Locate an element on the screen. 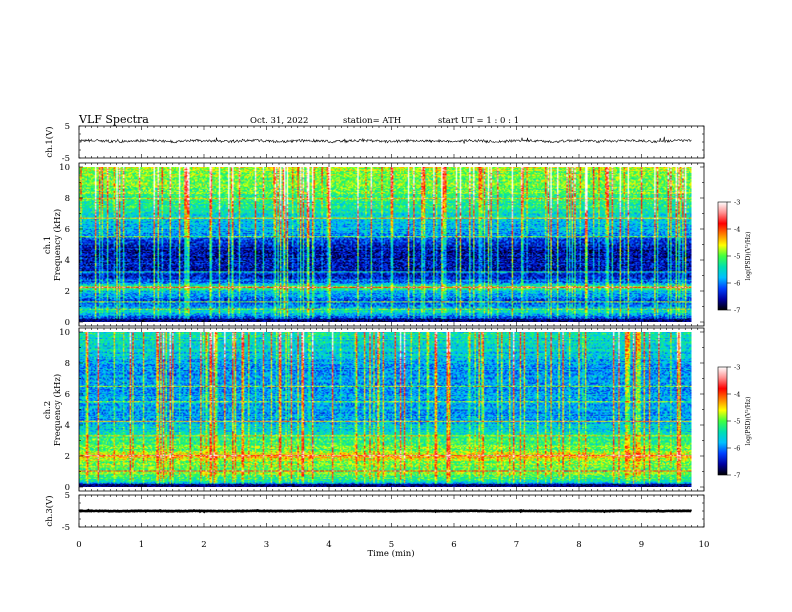 The image size is (792, 612). ch3-waveform-ylabel: ch.3(V) is located at coordinates (49, 510).